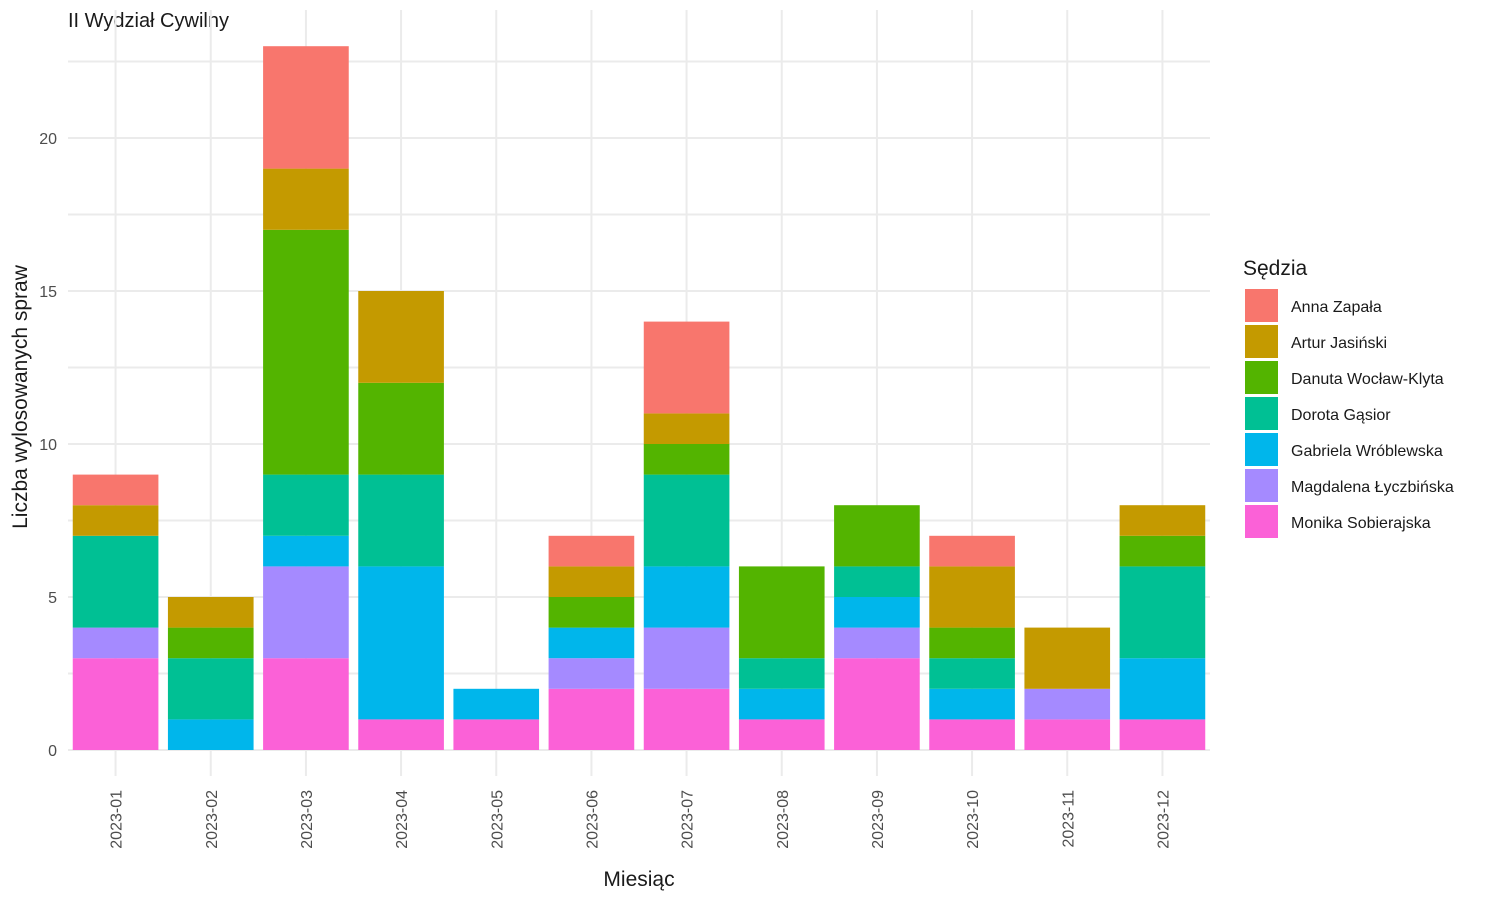  Describe the element at coordinates (497, 819) in the screenshot. I see `x-tick-label: 2023-05` at that location.